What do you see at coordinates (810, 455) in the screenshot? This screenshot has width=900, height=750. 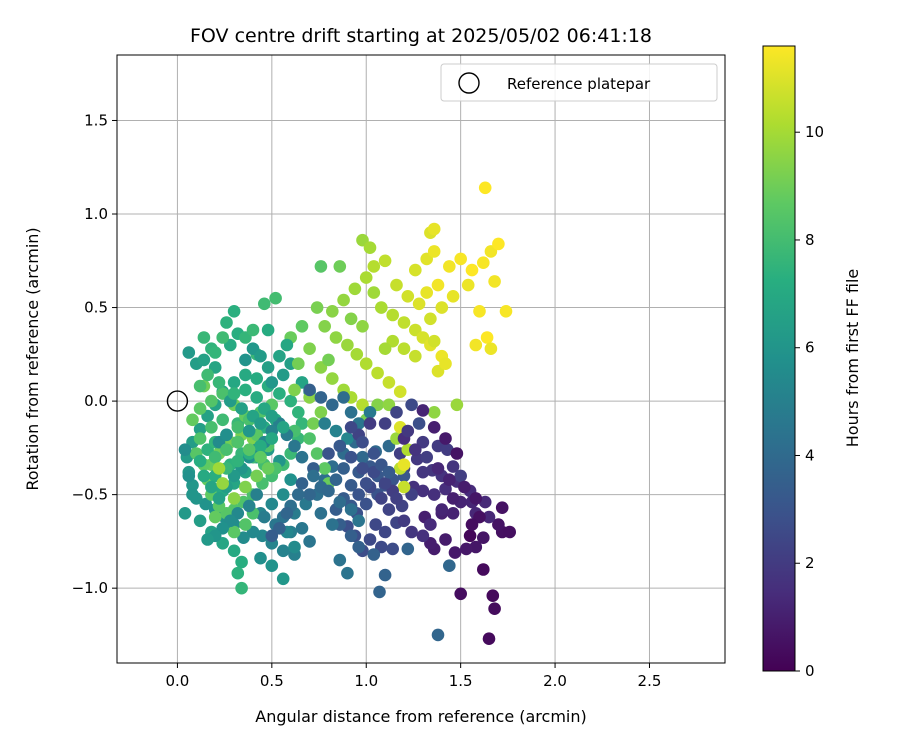 I see `colorbar-tick-label: 4` at bounding box center [810, 455].